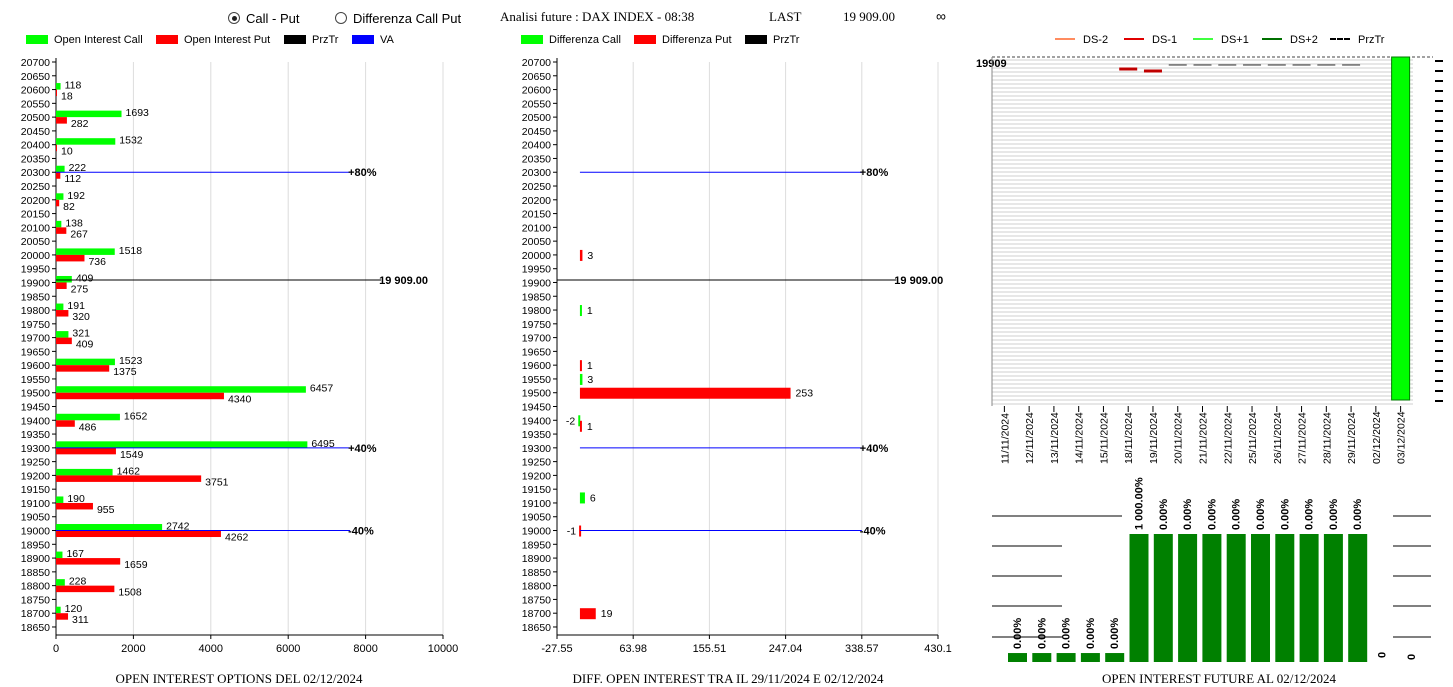  Describe the element at coordinates (1055, 438) in the screenshot. I see `date-label: 13/11/2024` at that location.